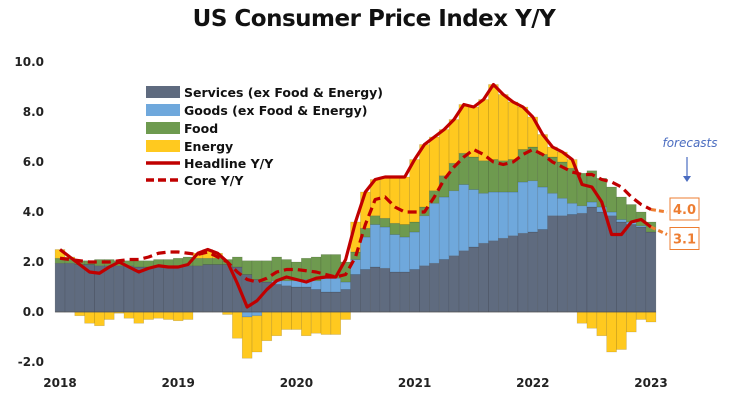 This screenshot has width=748, height=400. What do you see at coordinates (275, 110) in the screenshot?
I see `legend-label: Goods (ex Food & Energy)` at bounding box center [275, 110].